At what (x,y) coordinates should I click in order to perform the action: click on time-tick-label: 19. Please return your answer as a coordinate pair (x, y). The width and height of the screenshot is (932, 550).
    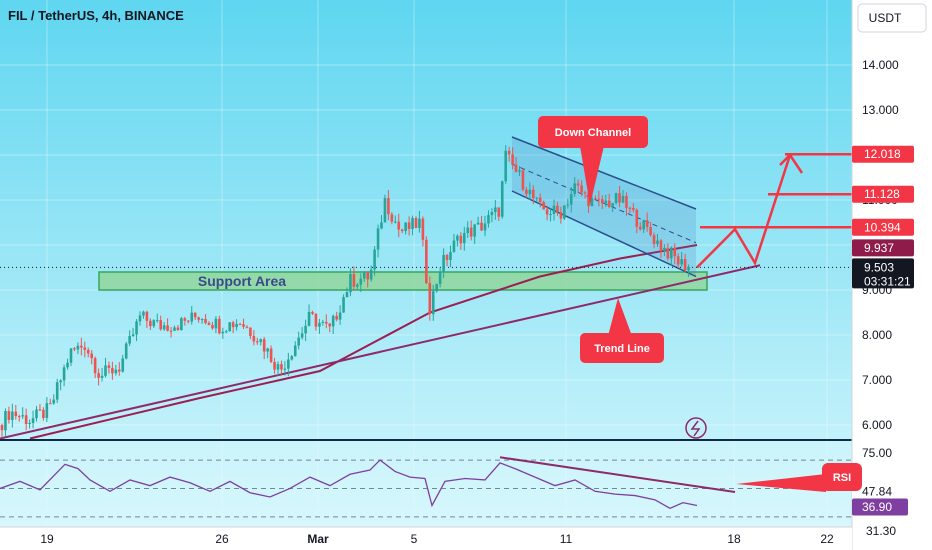
    Looking at the image, I should click on (47, 539).